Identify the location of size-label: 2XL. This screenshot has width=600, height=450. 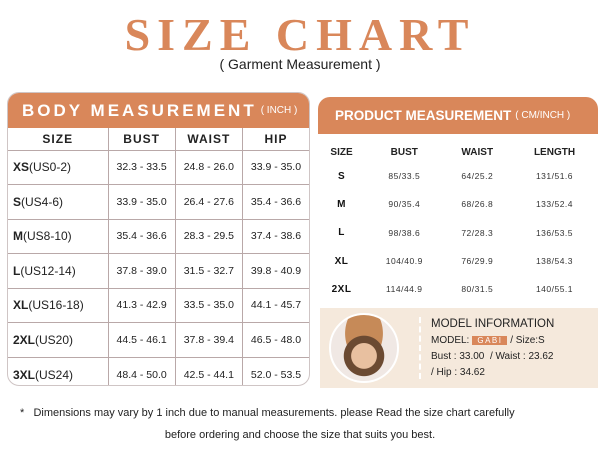
(24, 339).